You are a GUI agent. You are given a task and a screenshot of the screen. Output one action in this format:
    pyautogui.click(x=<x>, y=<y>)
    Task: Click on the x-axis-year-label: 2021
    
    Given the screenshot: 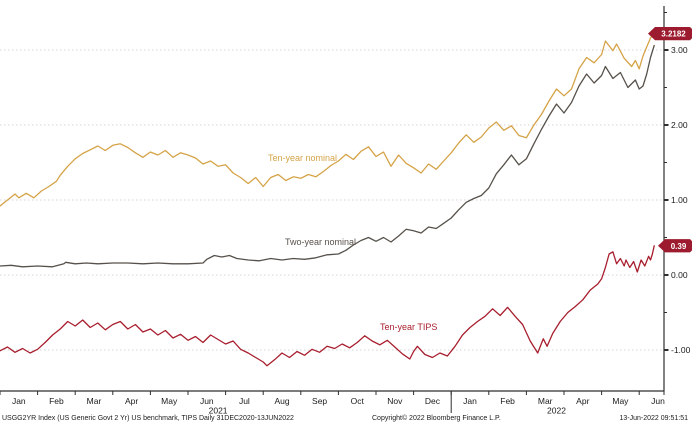 What is the action you would take?
    pyautogui.click(x=218, y=411)
    